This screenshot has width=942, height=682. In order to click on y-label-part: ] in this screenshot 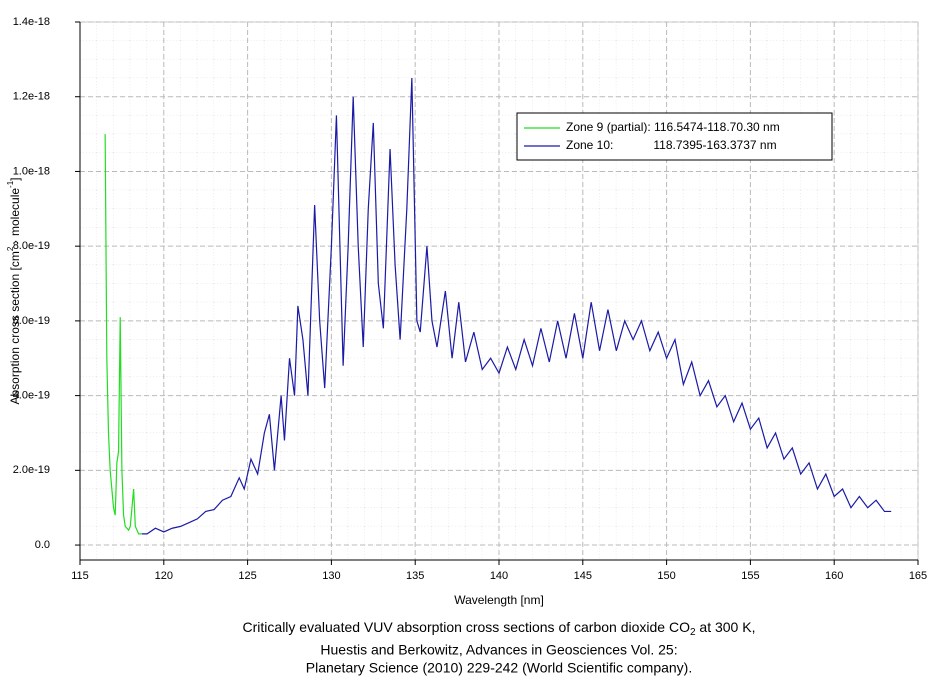, I will do `click(15, 178)`.